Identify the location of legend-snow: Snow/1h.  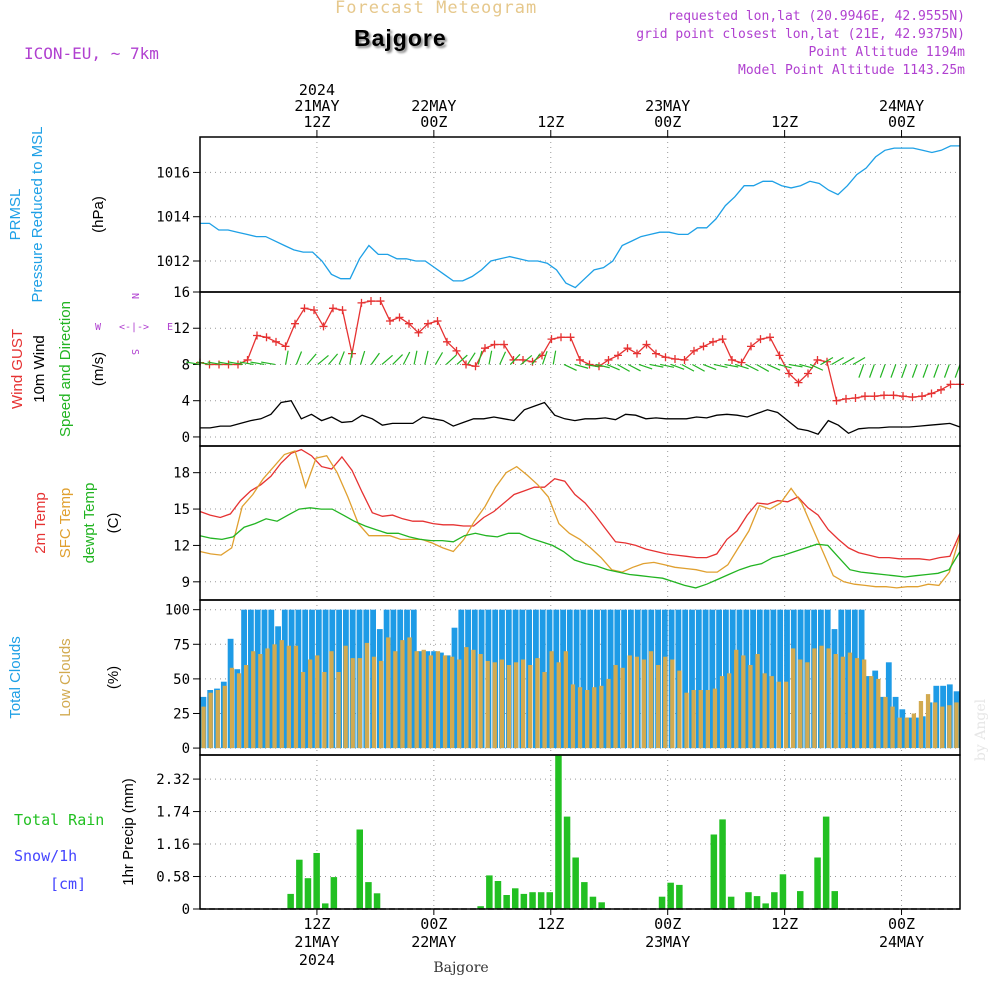
(45, 856).